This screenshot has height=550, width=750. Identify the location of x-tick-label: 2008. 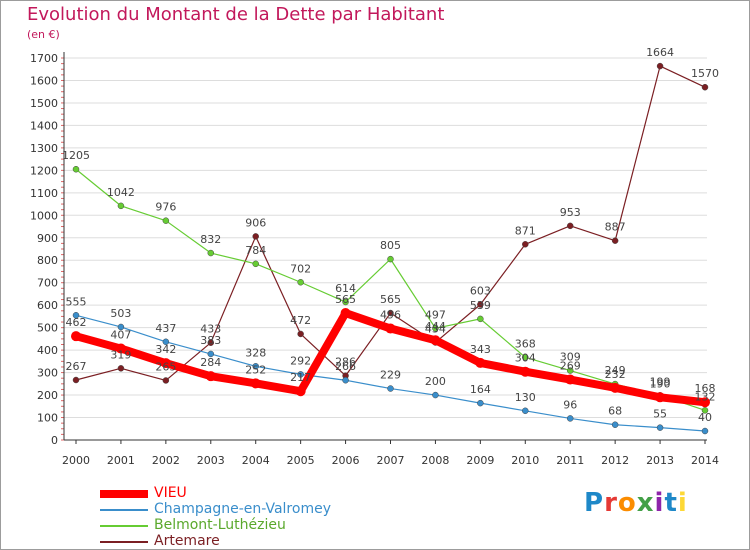
(435, 460).